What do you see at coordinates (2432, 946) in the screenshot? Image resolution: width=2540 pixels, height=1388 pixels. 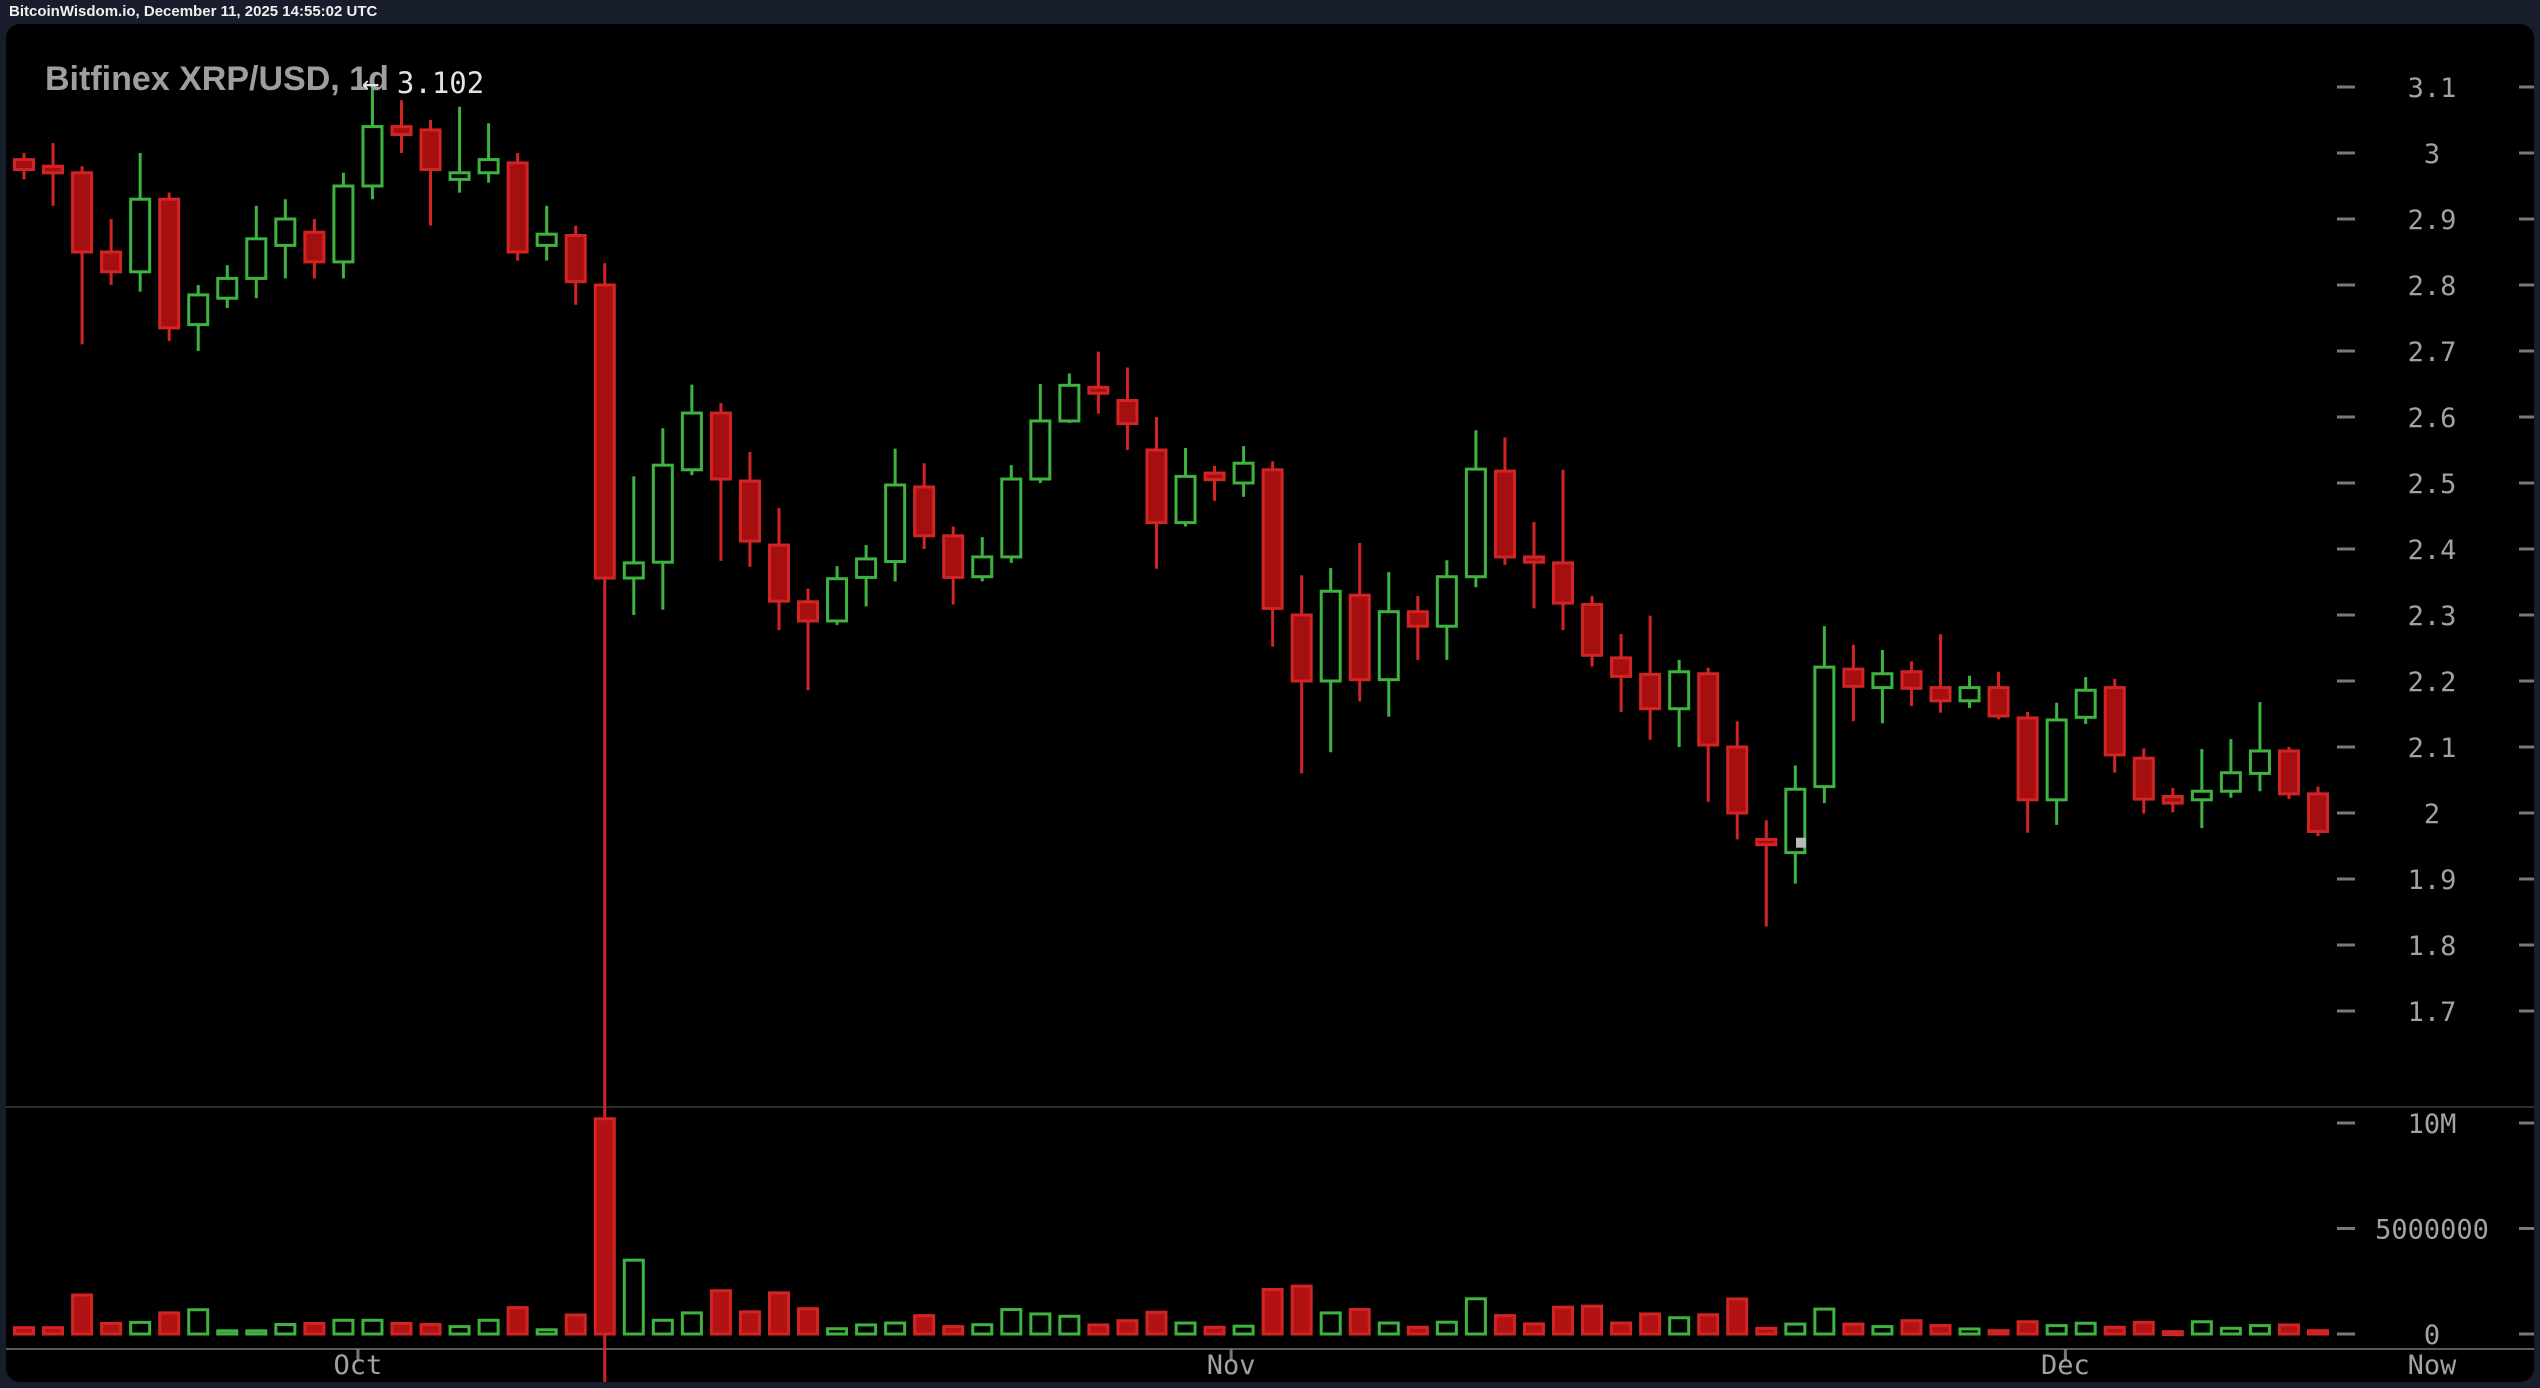 I see `y-axis-label: 1.8` at bounding box center [2432, 946].